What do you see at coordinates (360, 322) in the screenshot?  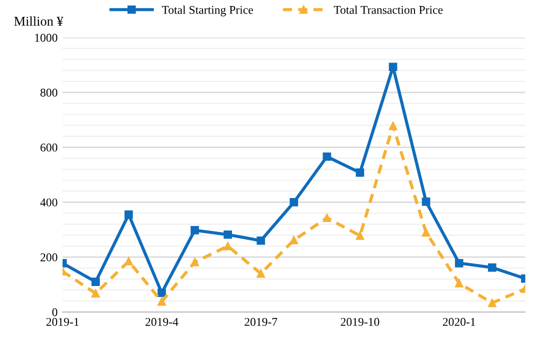 I see `x-tick-label: 2019-10` at bounding box center [360, 322].